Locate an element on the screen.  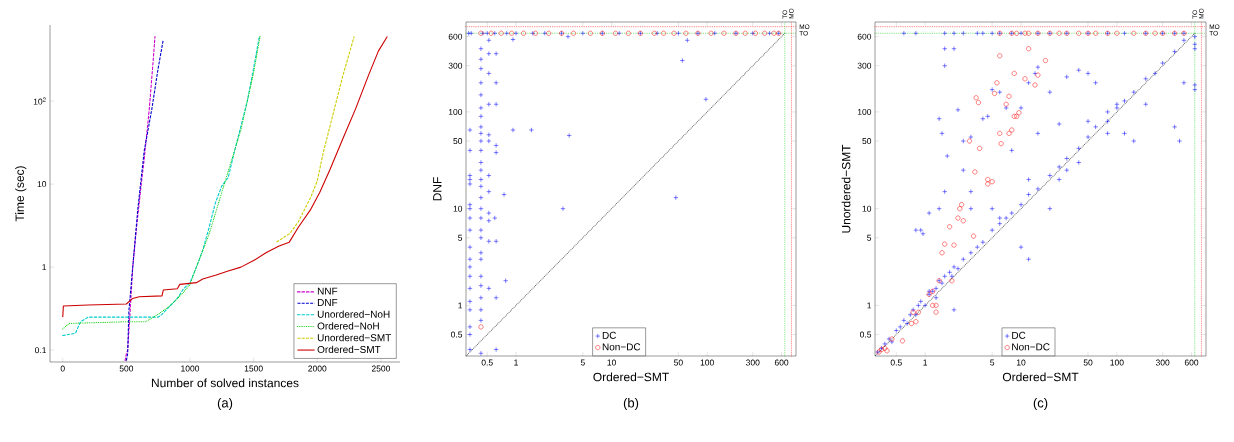
x-tick-label: 2000 is located at coordinates (317, 368).